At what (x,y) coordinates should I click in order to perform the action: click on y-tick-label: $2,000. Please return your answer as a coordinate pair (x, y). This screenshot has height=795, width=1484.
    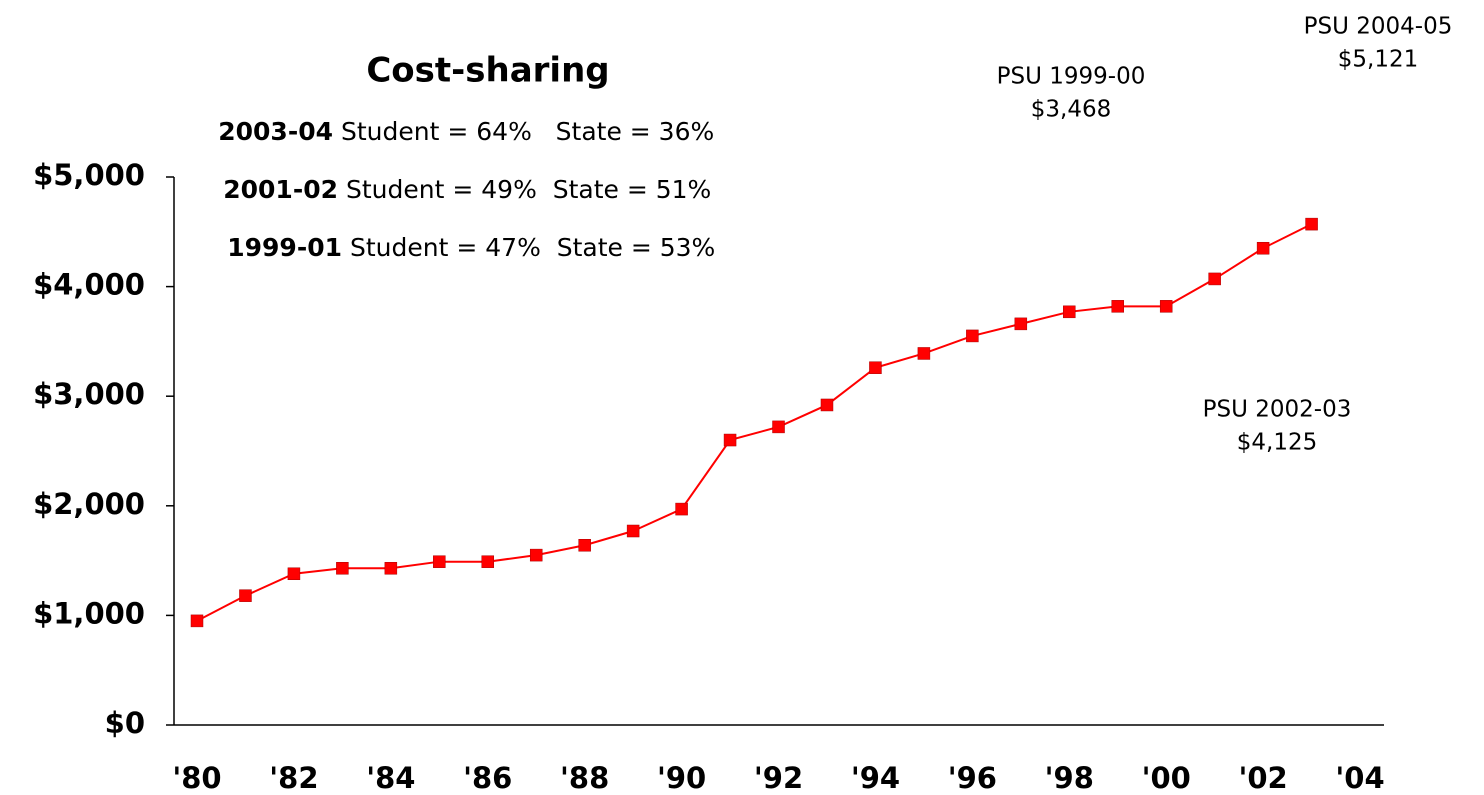
    Looking at the image, I should click on (89, 504).